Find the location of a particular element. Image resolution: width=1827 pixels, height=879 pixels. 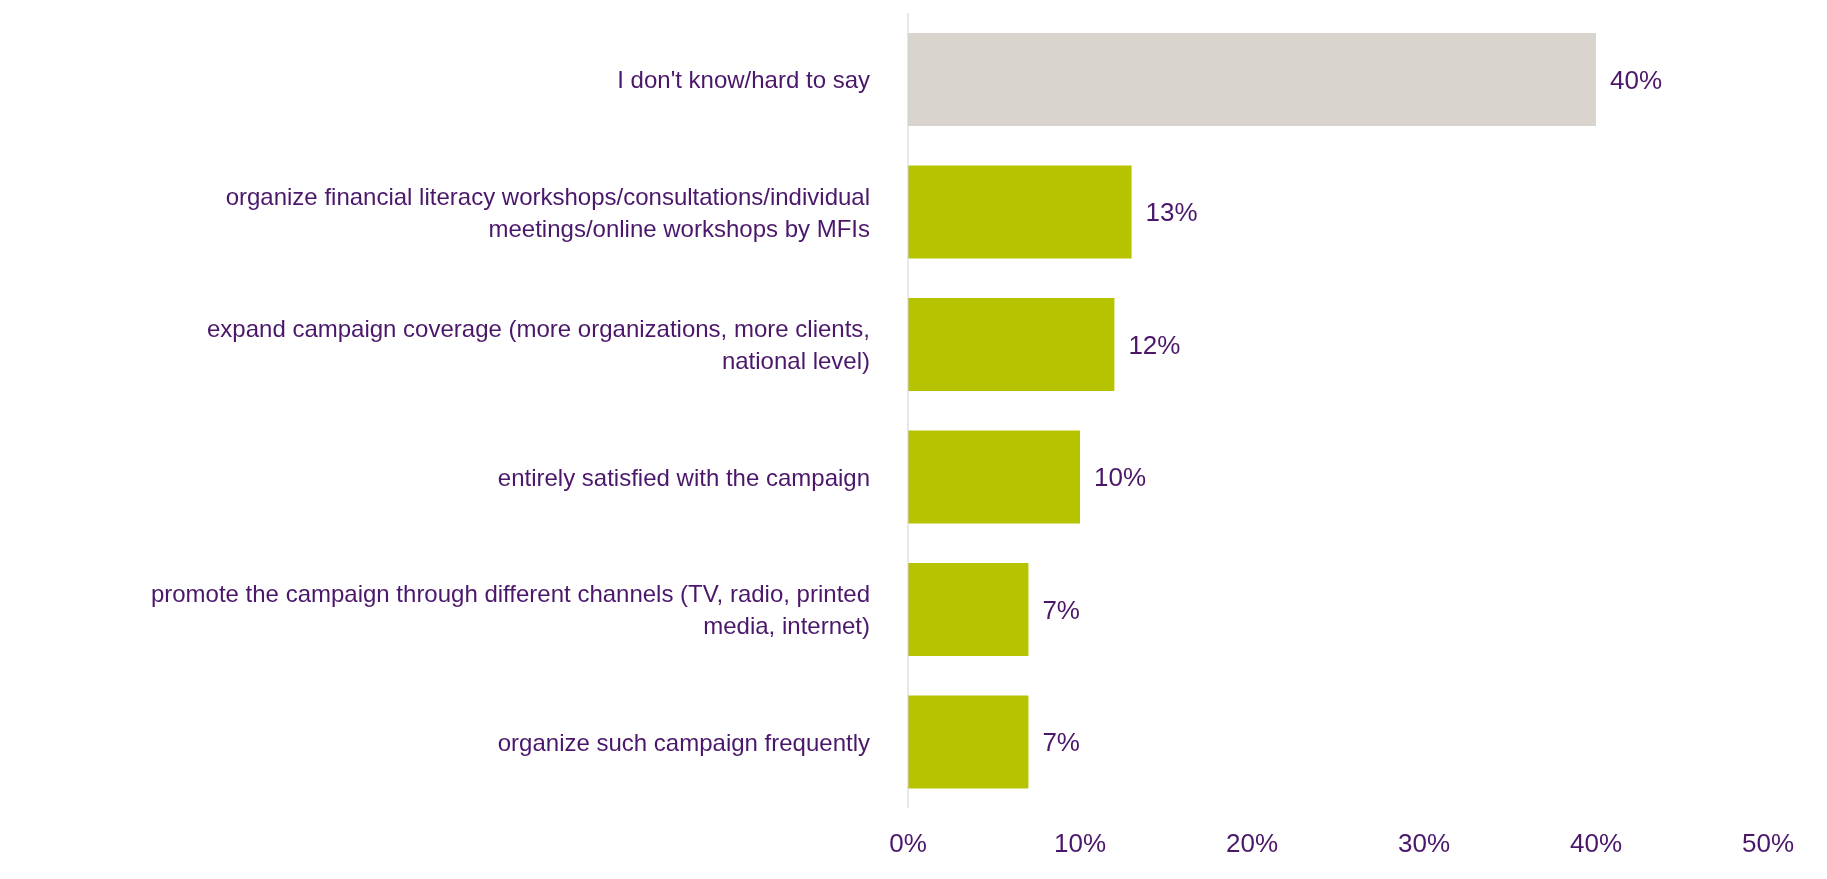

data-label: 12% is located at coordinates (1154, 344).